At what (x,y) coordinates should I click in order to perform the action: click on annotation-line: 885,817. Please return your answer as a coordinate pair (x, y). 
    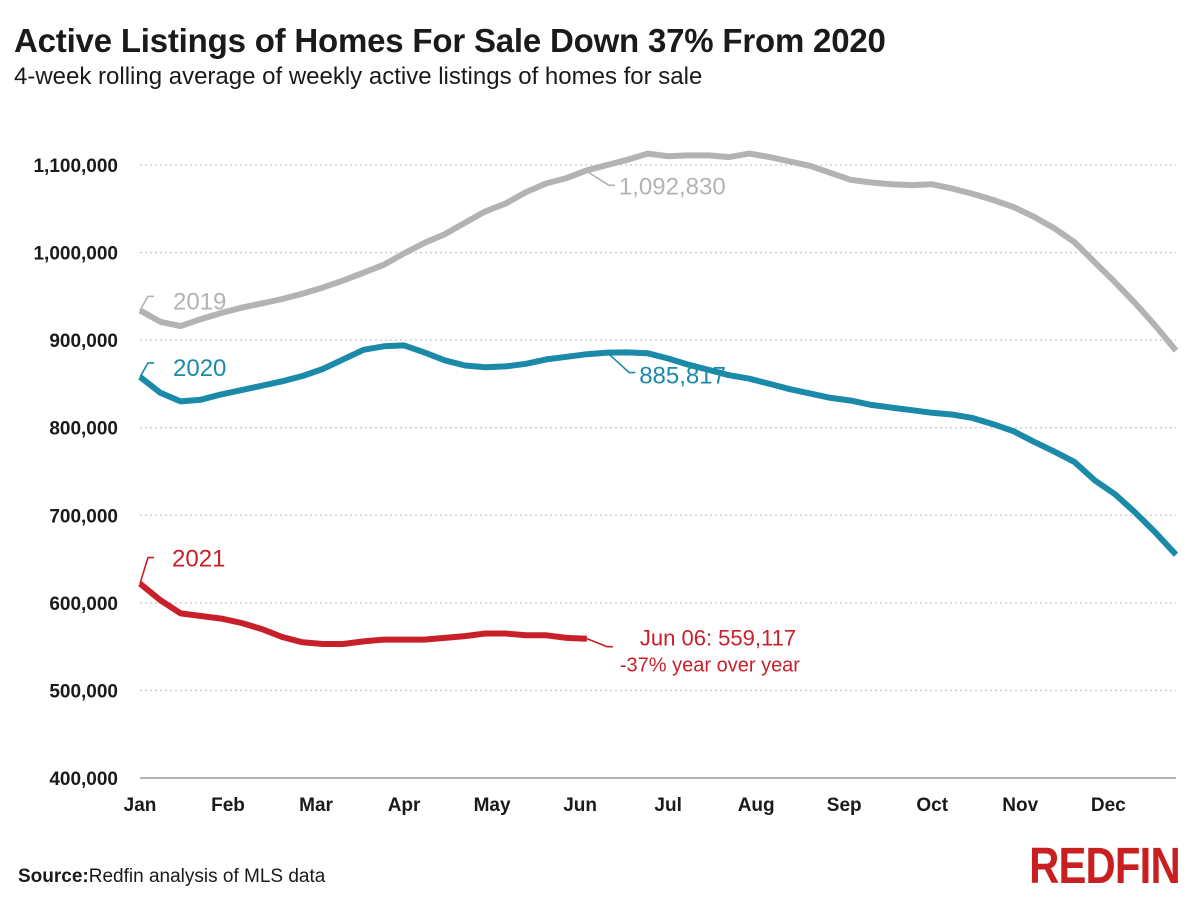
    Looking at the image, I should click on (682, 376).